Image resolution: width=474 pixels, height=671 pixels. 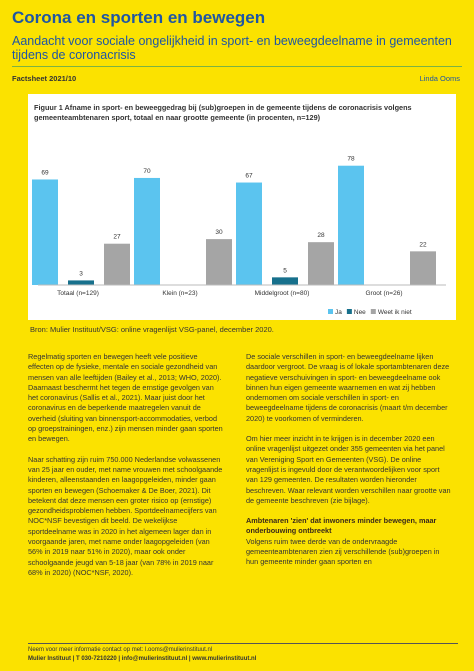 I want to click on x-tick-label: Totaal (n=129), so click(x=78, y=293).